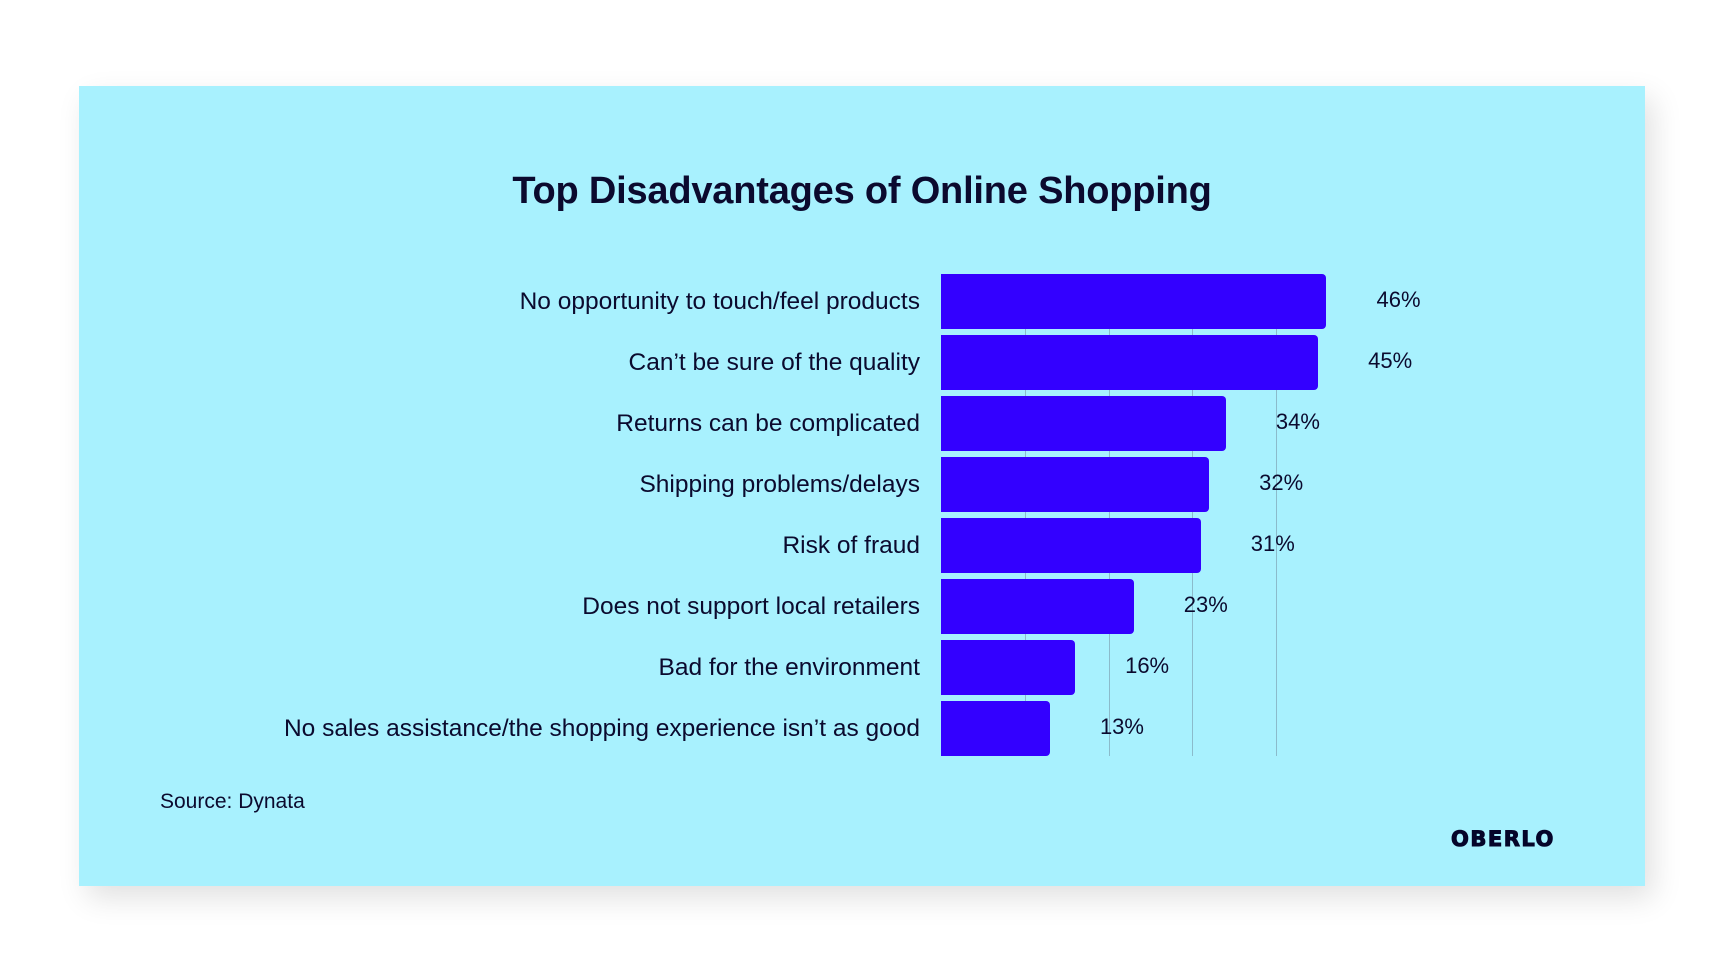  Describe the element at coordinates (779, 484) in the screenshot. I see `category-label: Shipping problems/delays` at that location.